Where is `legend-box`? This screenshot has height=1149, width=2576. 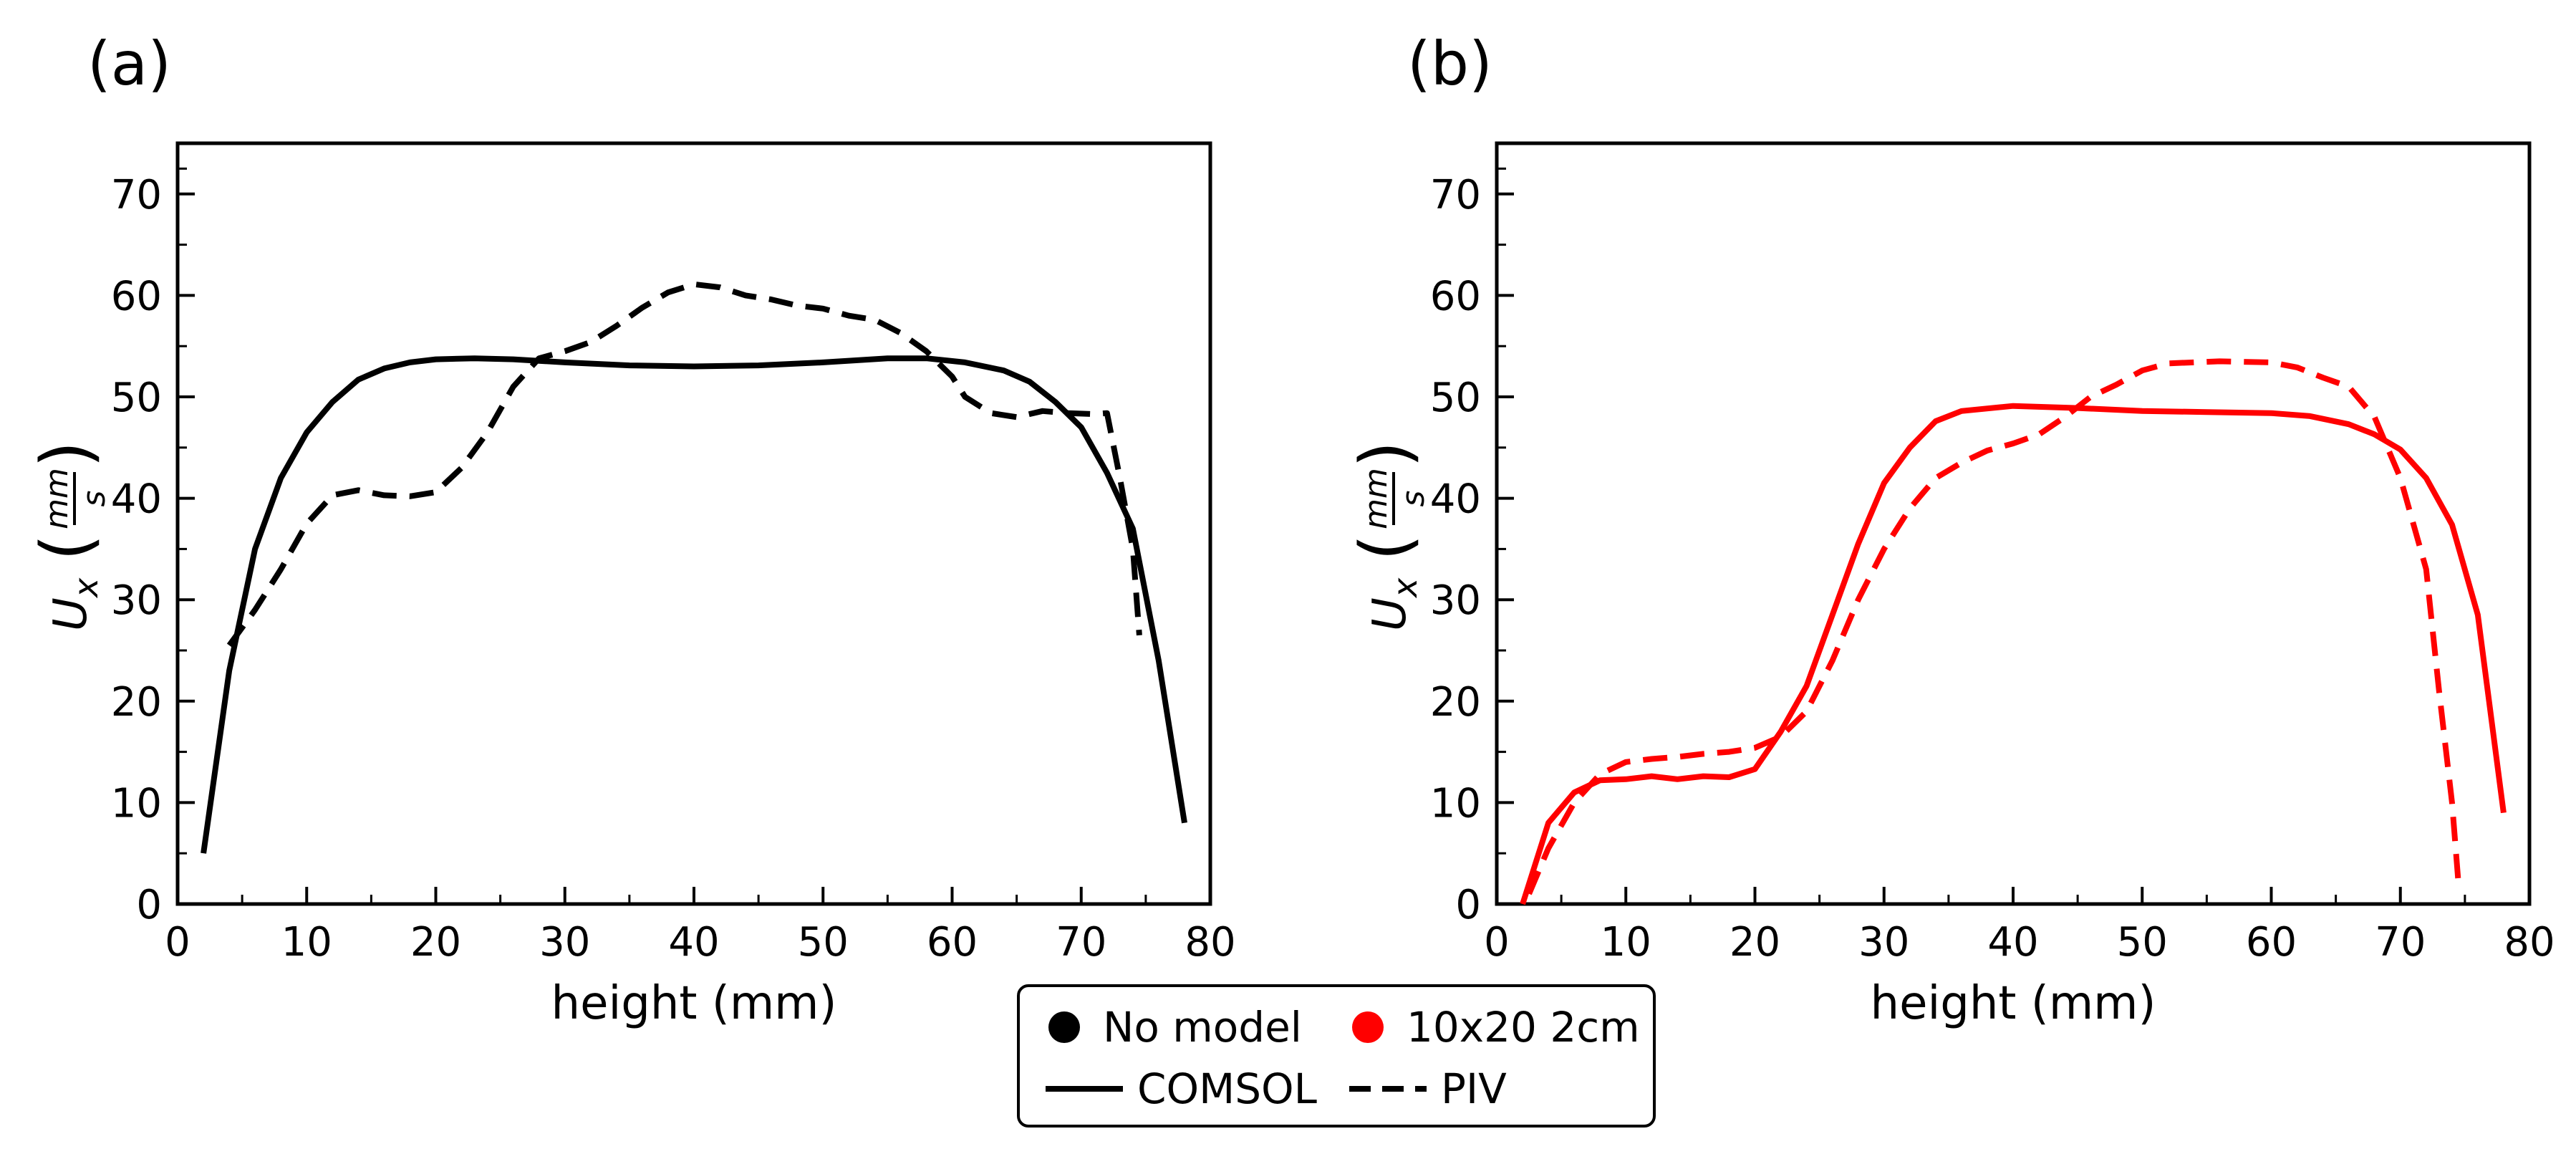 legend-box is located at coordinates (1336, 1056).